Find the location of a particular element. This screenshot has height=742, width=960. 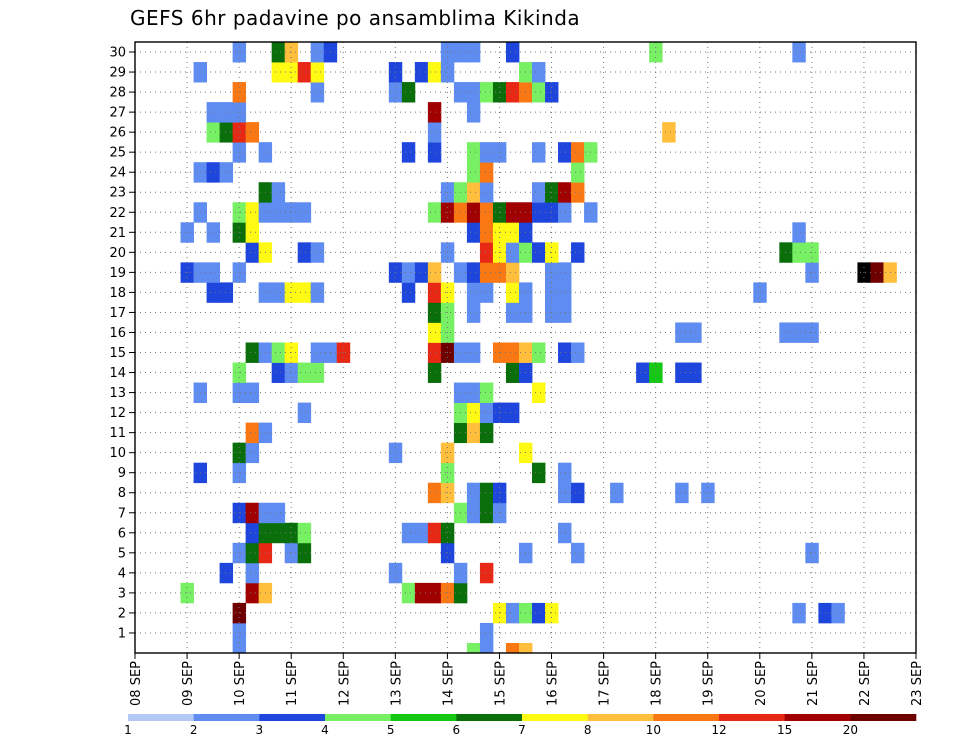

legend-label: 6 is located at coordinates (457, 730).